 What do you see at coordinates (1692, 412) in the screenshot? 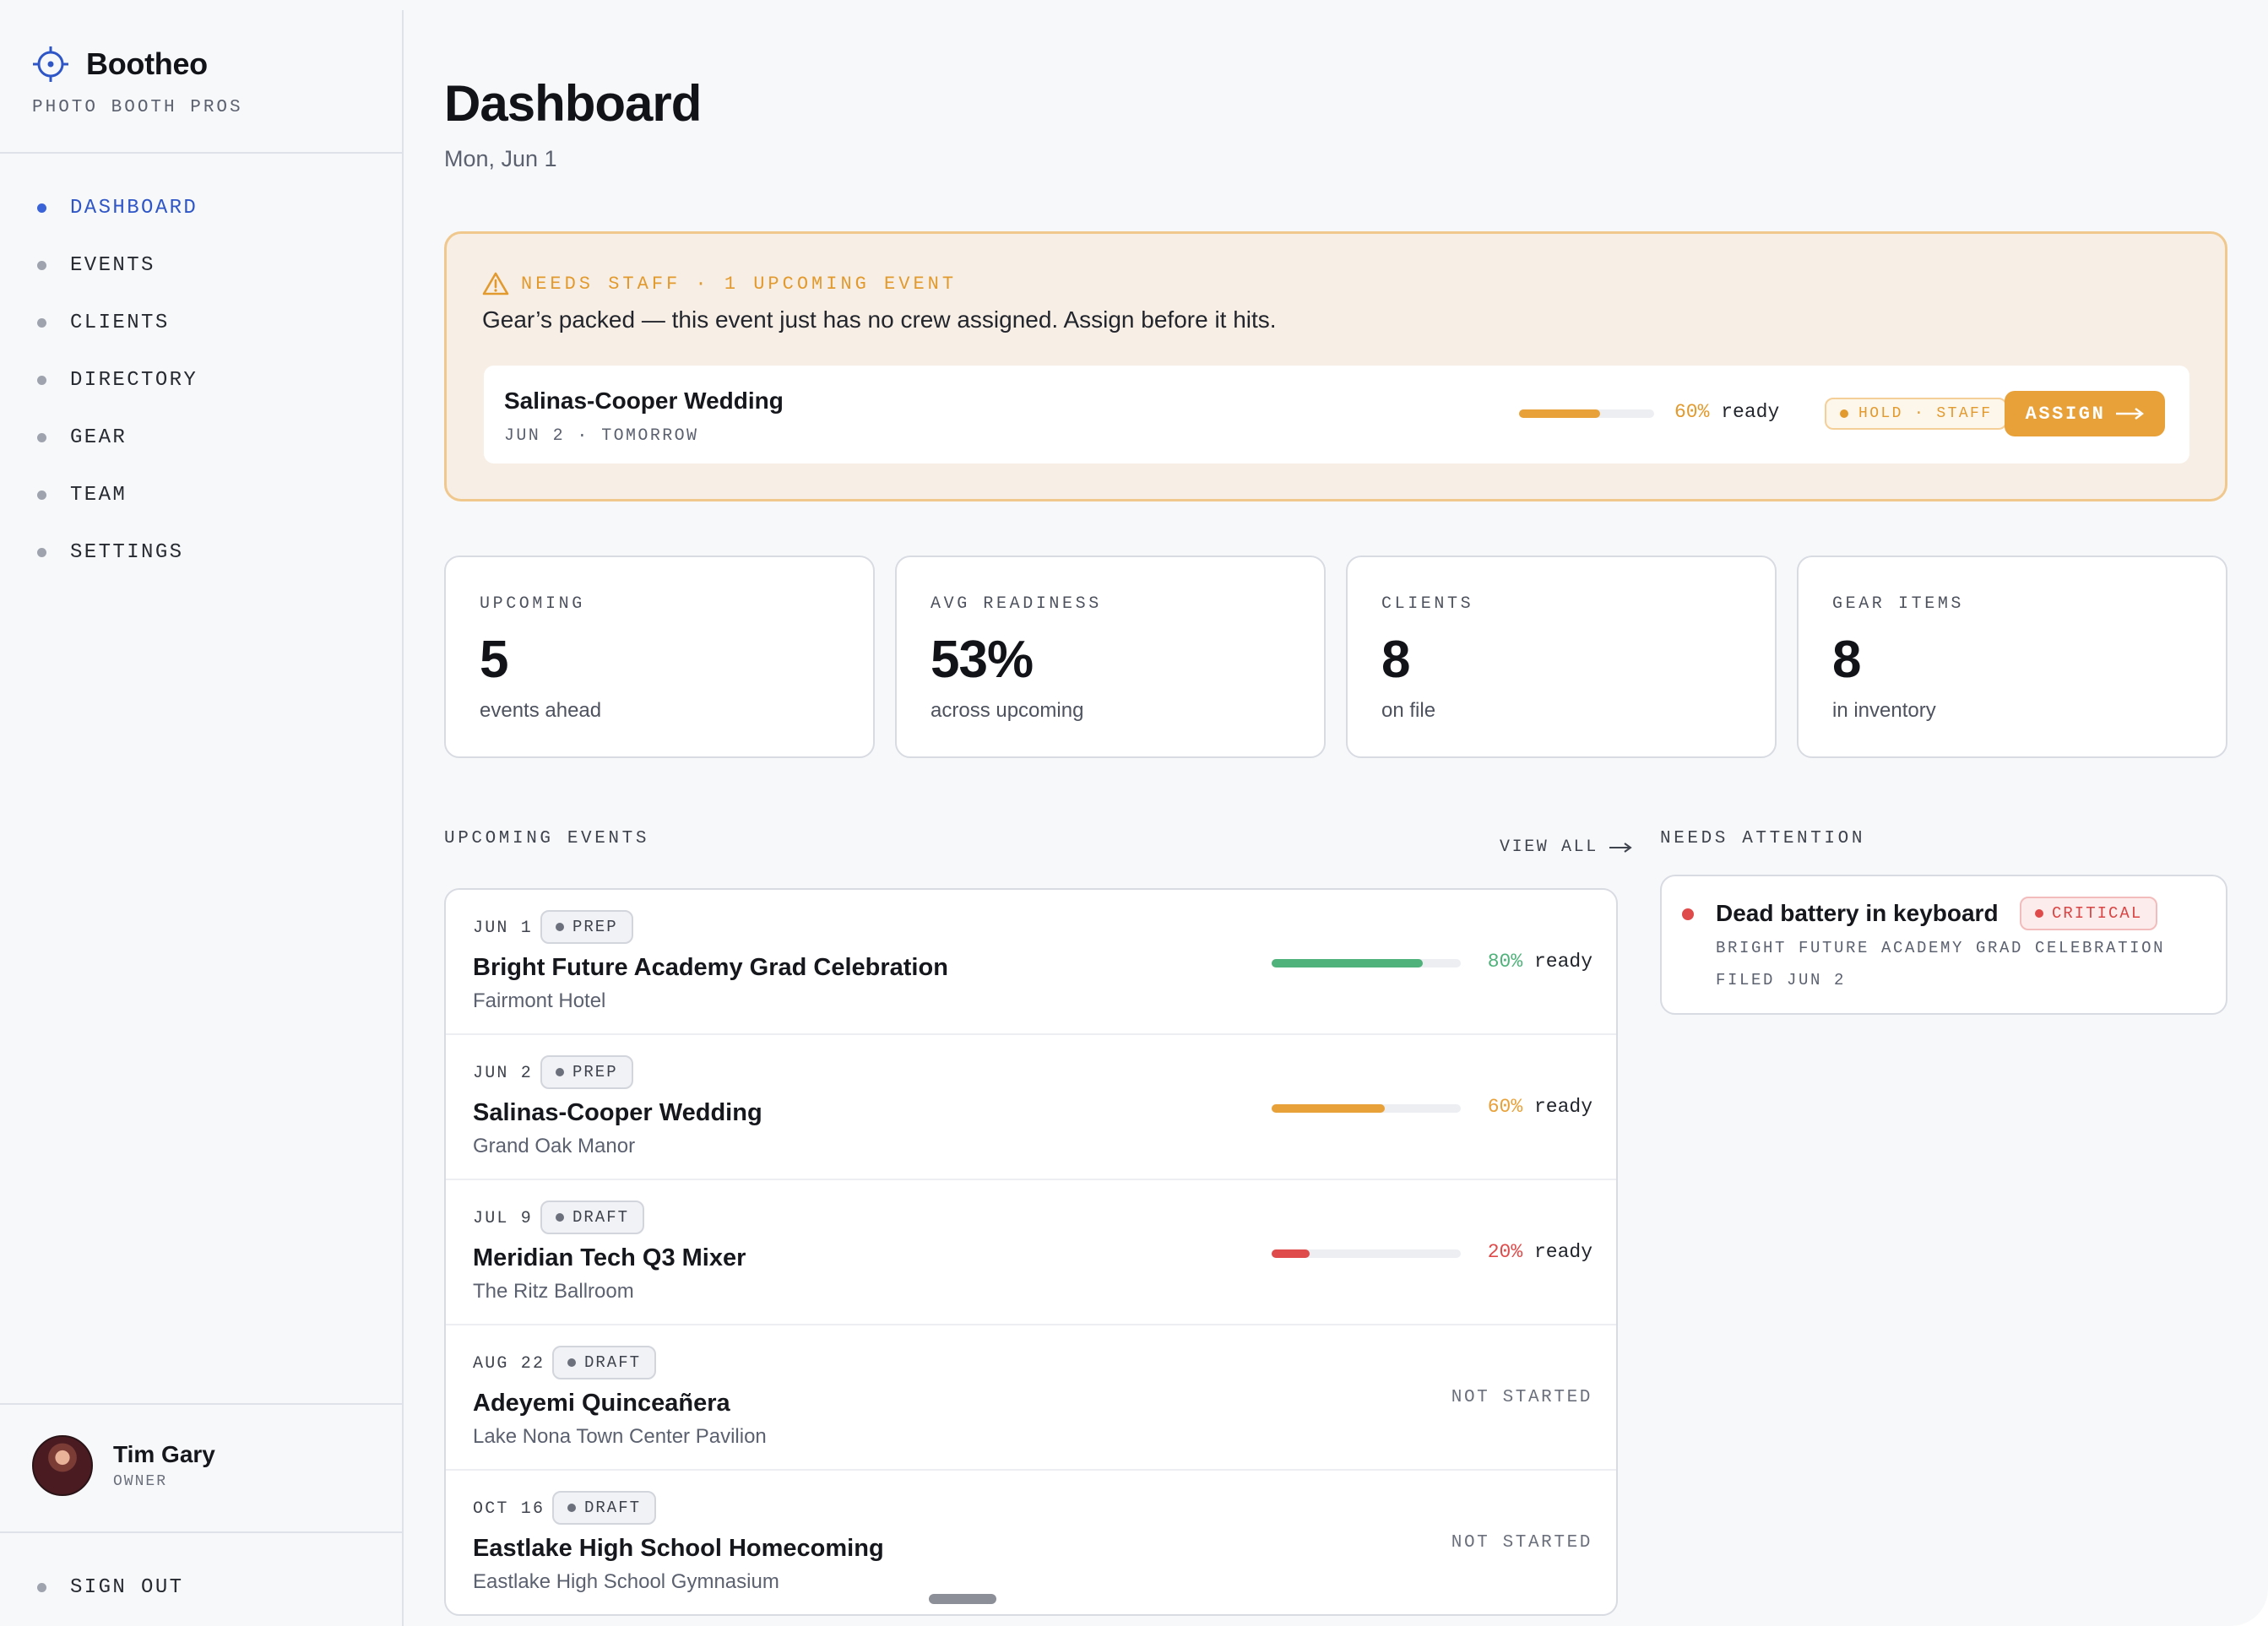
I see `readiness-percent: 60%` at bounding box center [1692, 412].